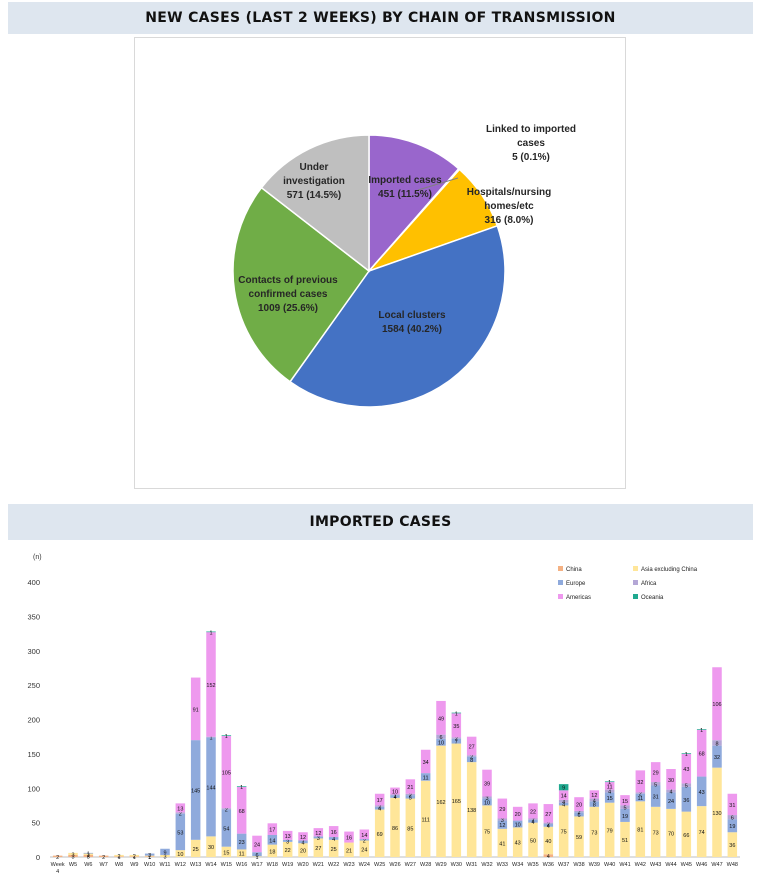 This screenshot has width=770, height=884. I want to click on x-tick-label: W9, so click(134, 865).